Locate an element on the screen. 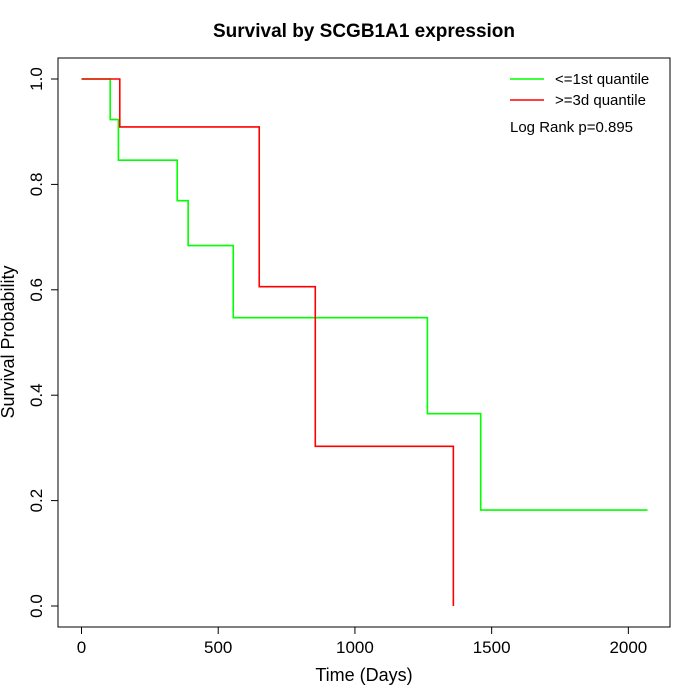 This screenshot has width=700, height=700. y-tick-label: 1.0 is located at coordinates (36, 79).